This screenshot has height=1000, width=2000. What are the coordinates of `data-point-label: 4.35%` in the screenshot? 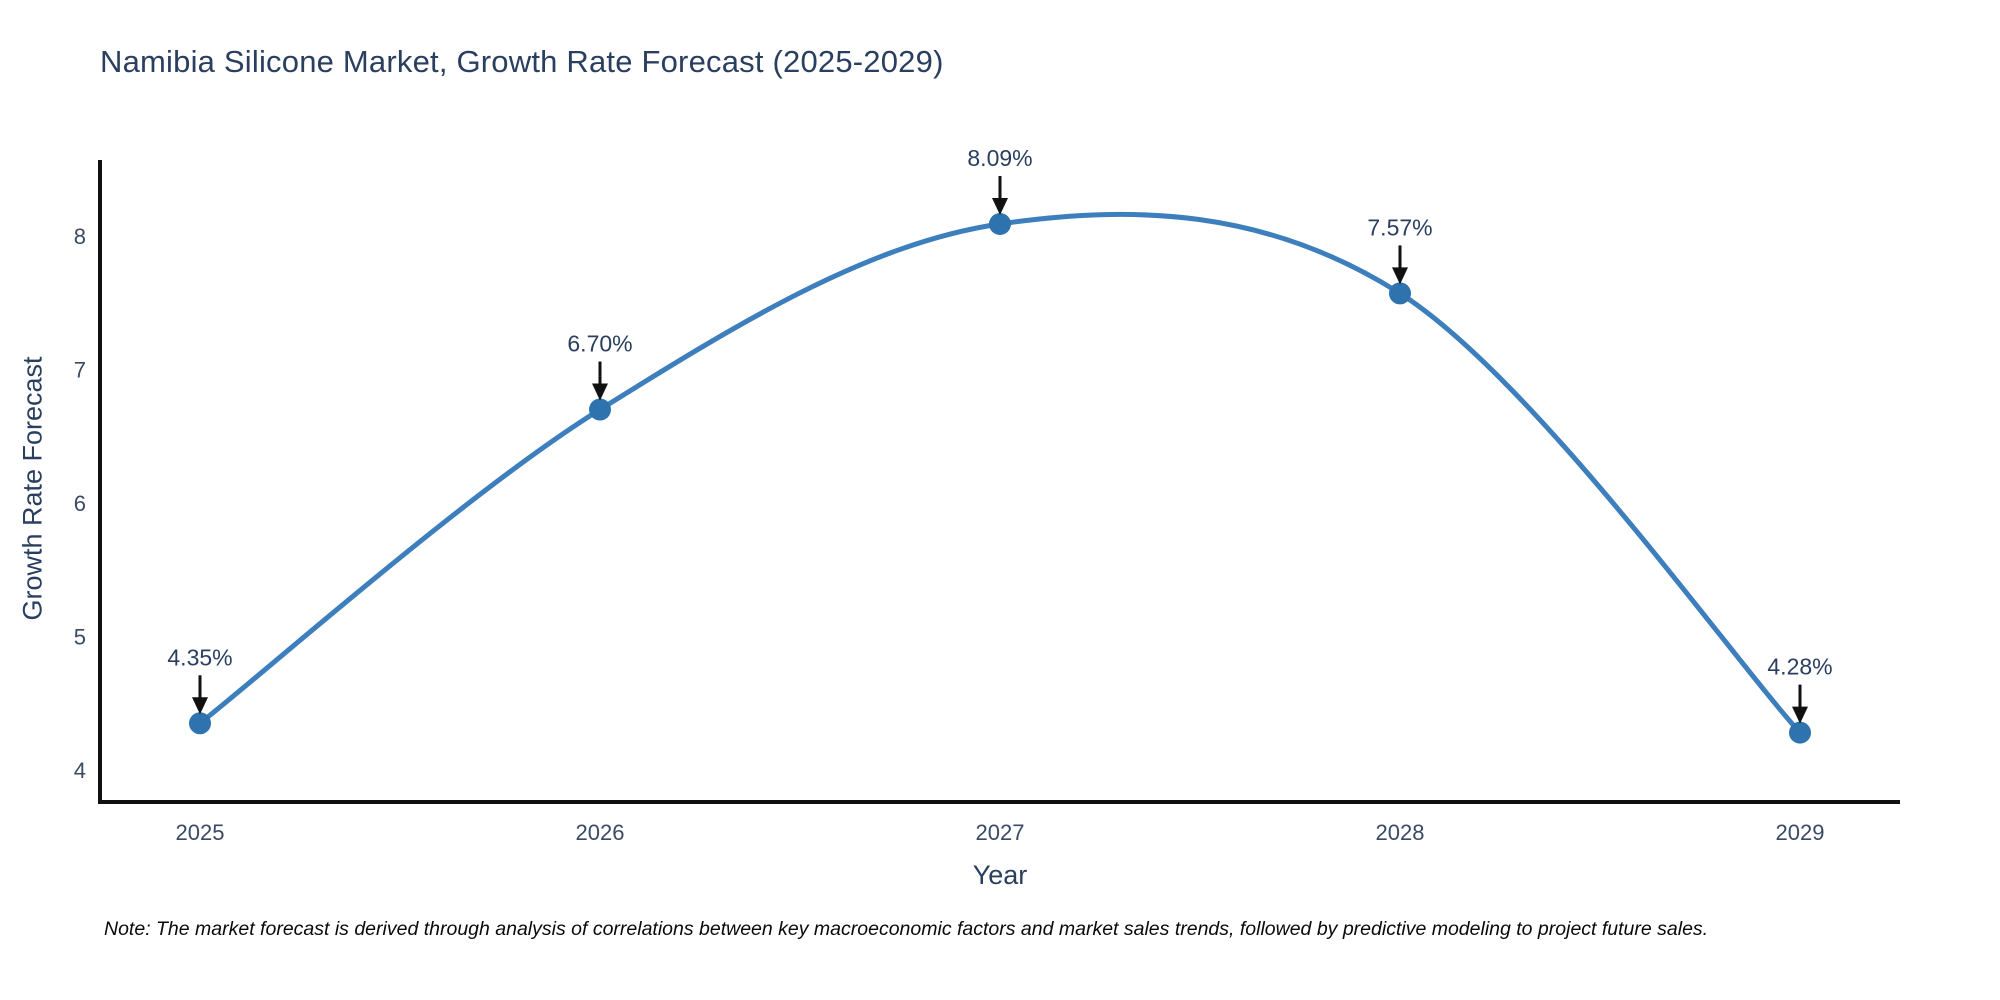 It's located at (199, 657).